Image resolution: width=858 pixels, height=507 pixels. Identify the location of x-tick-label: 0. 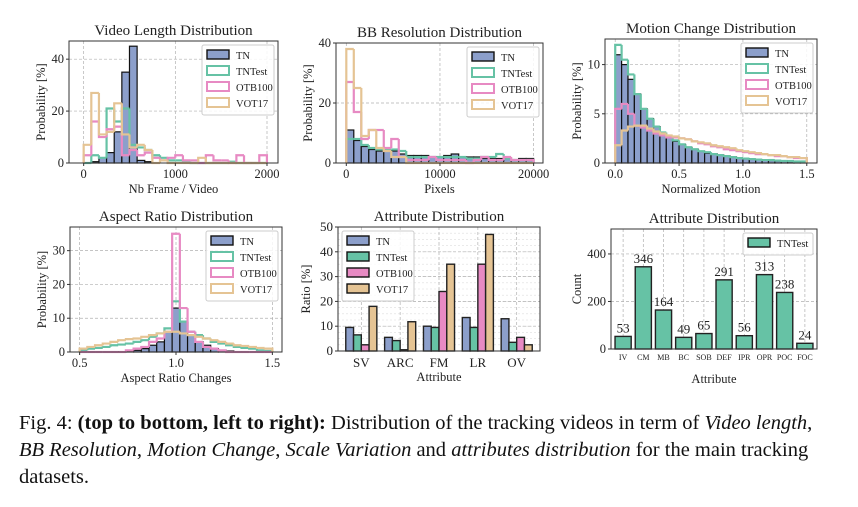
(346, 174).